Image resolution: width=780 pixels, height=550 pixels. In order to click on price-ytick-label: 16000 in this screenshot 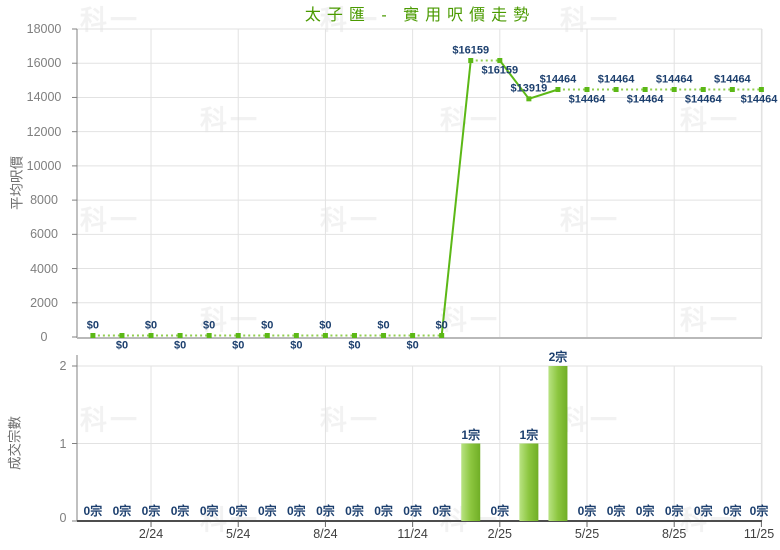, I will do `click(44, 62)`.